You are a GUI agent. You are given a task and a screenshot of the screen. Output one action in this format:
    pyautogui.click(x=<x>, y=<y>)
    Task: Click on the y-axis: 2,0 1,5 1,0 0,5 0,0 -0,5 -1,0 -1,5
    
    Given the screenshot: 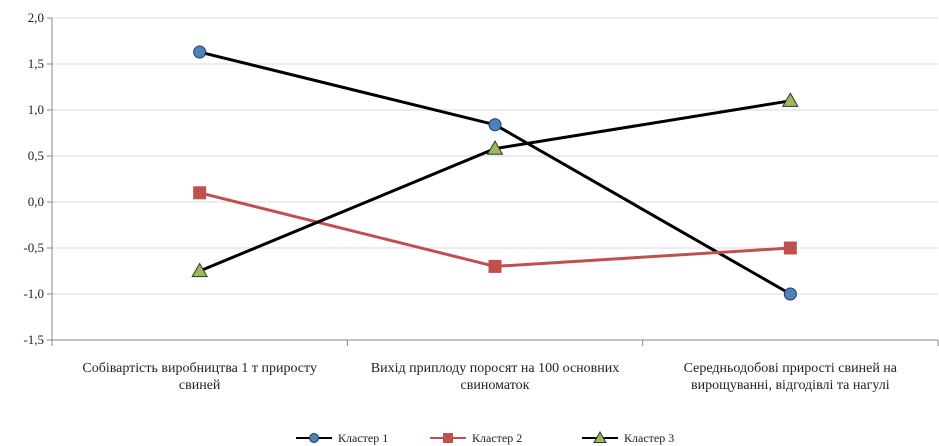 What is the action you would take?
    pyautogui.click(x=38, y=178)
    